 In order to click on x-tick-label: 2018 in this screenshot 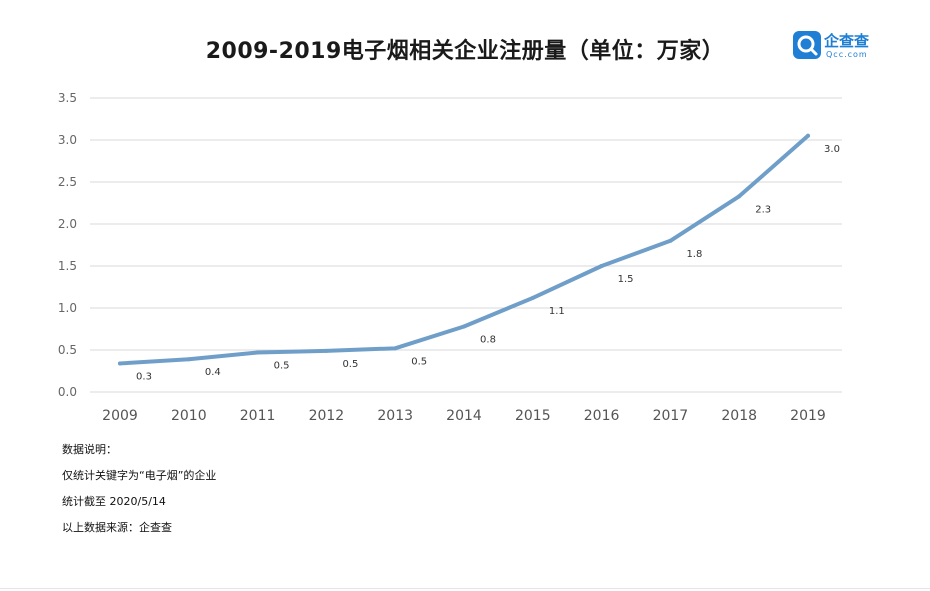, I will do `click(739, 416)`.